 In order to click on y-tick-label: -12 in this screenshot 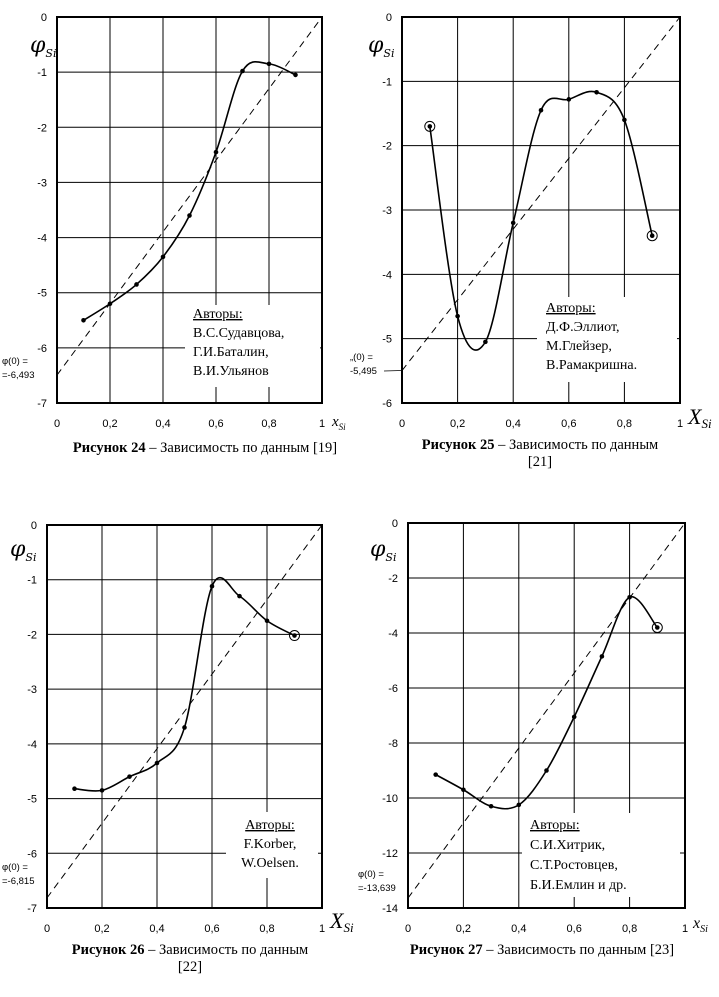, I will do `click(390, 854)`.